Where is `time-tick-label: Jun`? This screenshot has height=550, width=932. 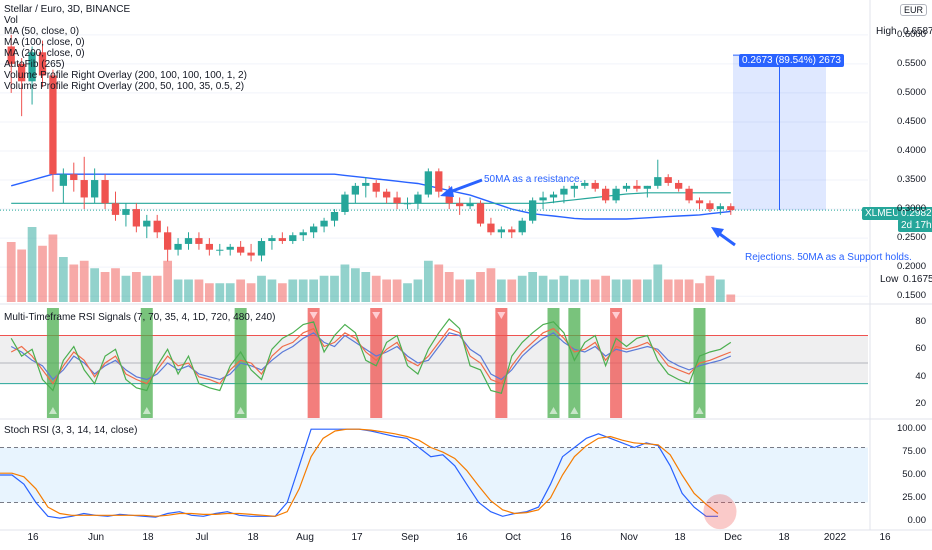
time-tick-label: Jun is located at coordinates (96, 537).